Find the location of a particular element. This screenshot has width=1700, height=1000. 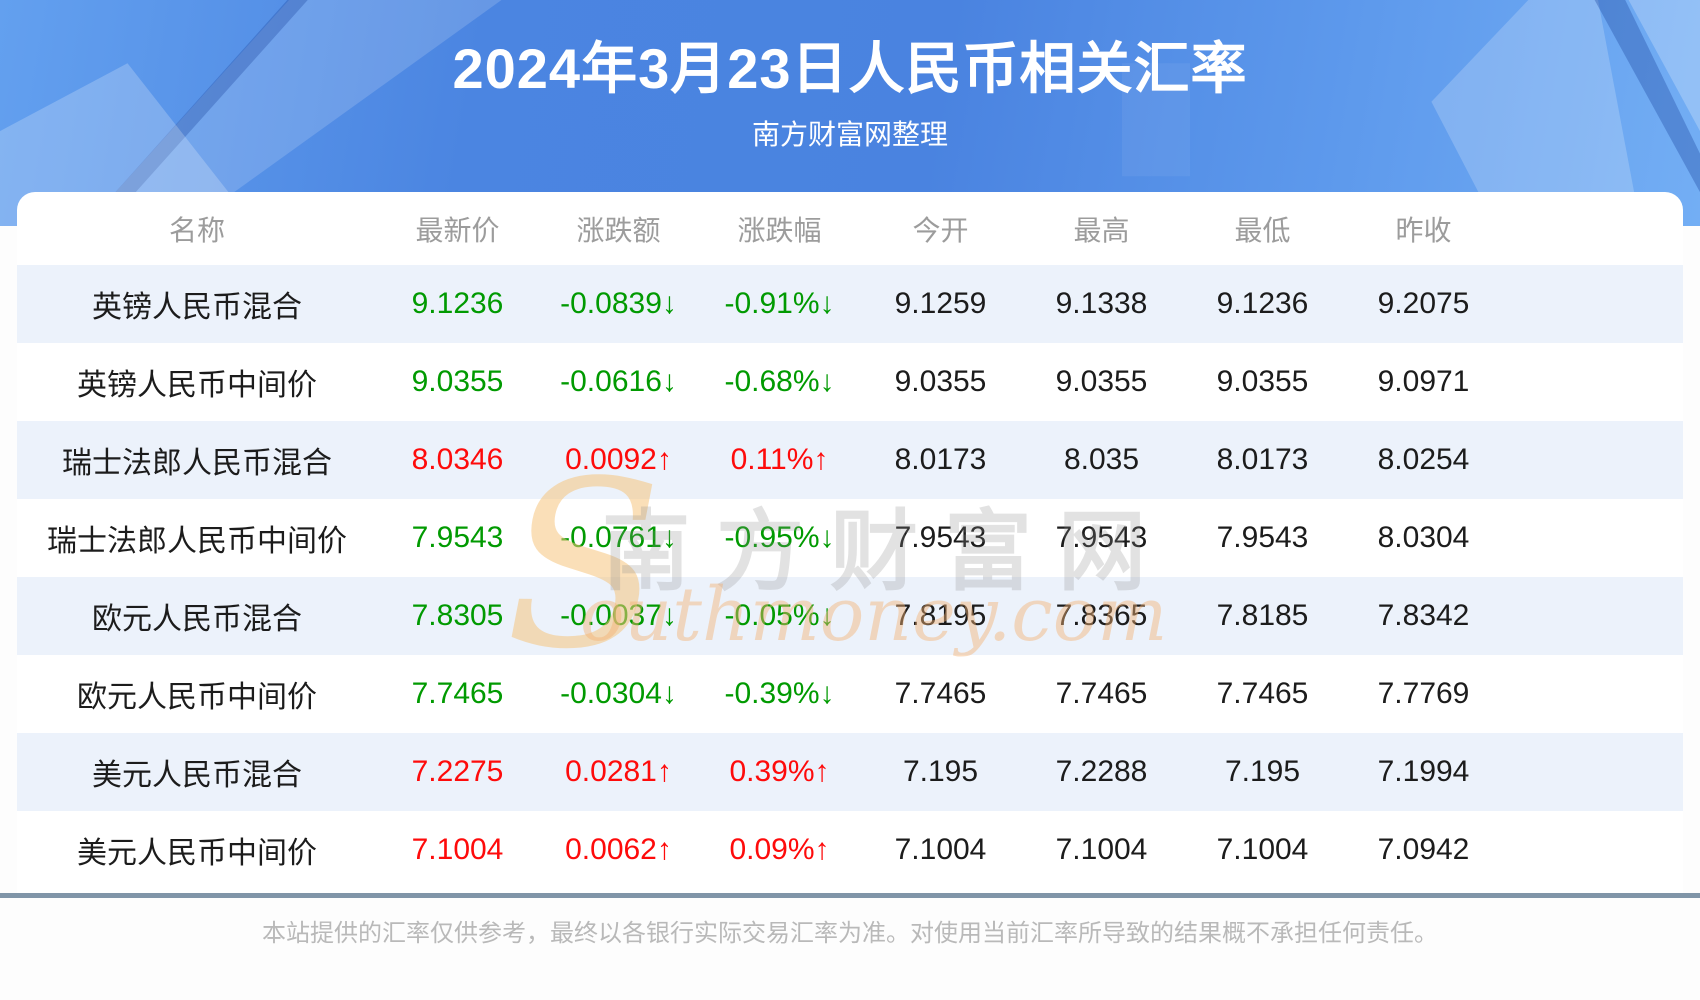

cell-change: -0.0304↓ is located at coordinates (618, 693).